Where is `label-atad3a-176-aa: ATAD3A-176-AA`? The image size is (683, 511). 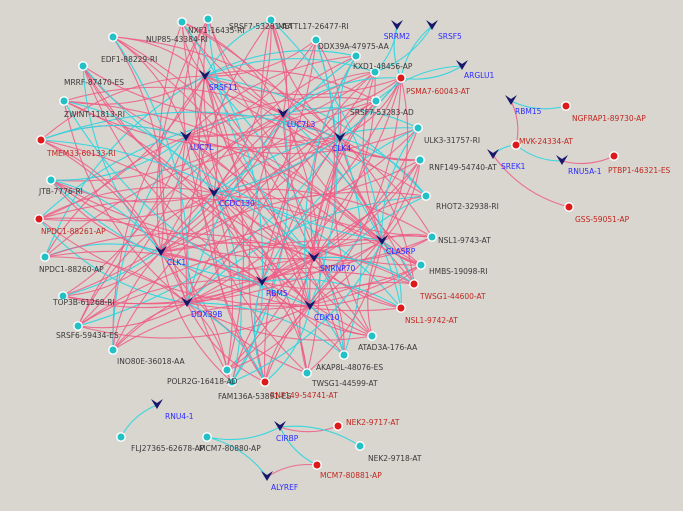
label-atad3a-176-aa: ATAD3A-176-AA is located at coordinates (388, 347).